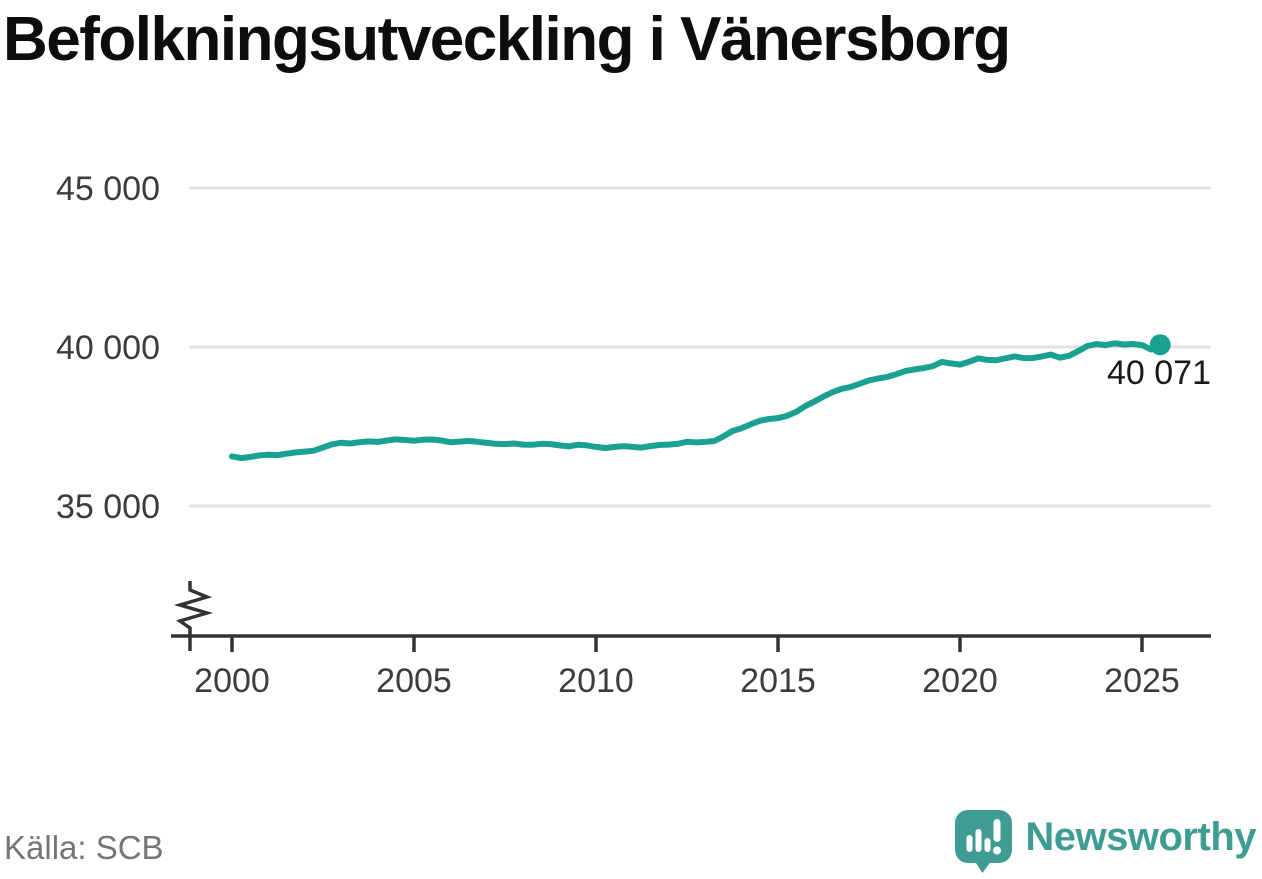  I want to click on axis-break-icon, so click(193, 616).